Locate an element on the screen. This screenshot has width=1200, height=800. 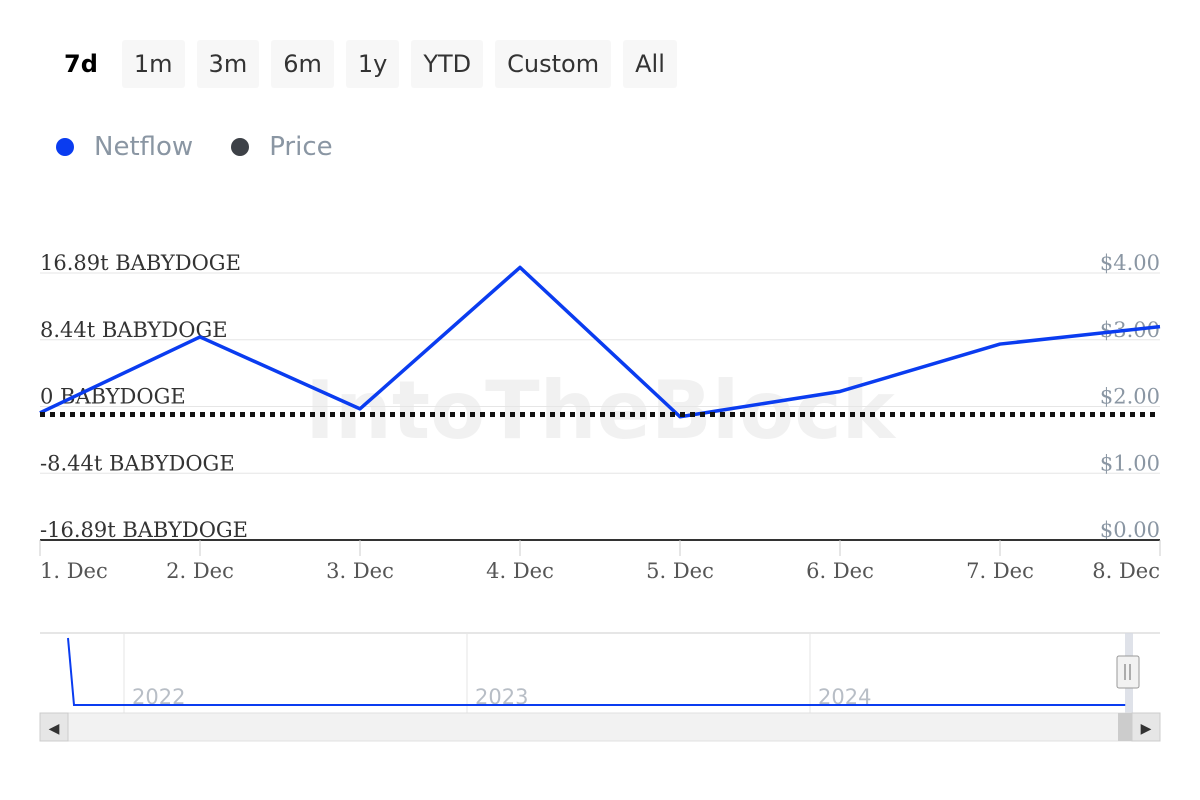
x-tick-label: 3. Dec is located at coordinates (360, 571).